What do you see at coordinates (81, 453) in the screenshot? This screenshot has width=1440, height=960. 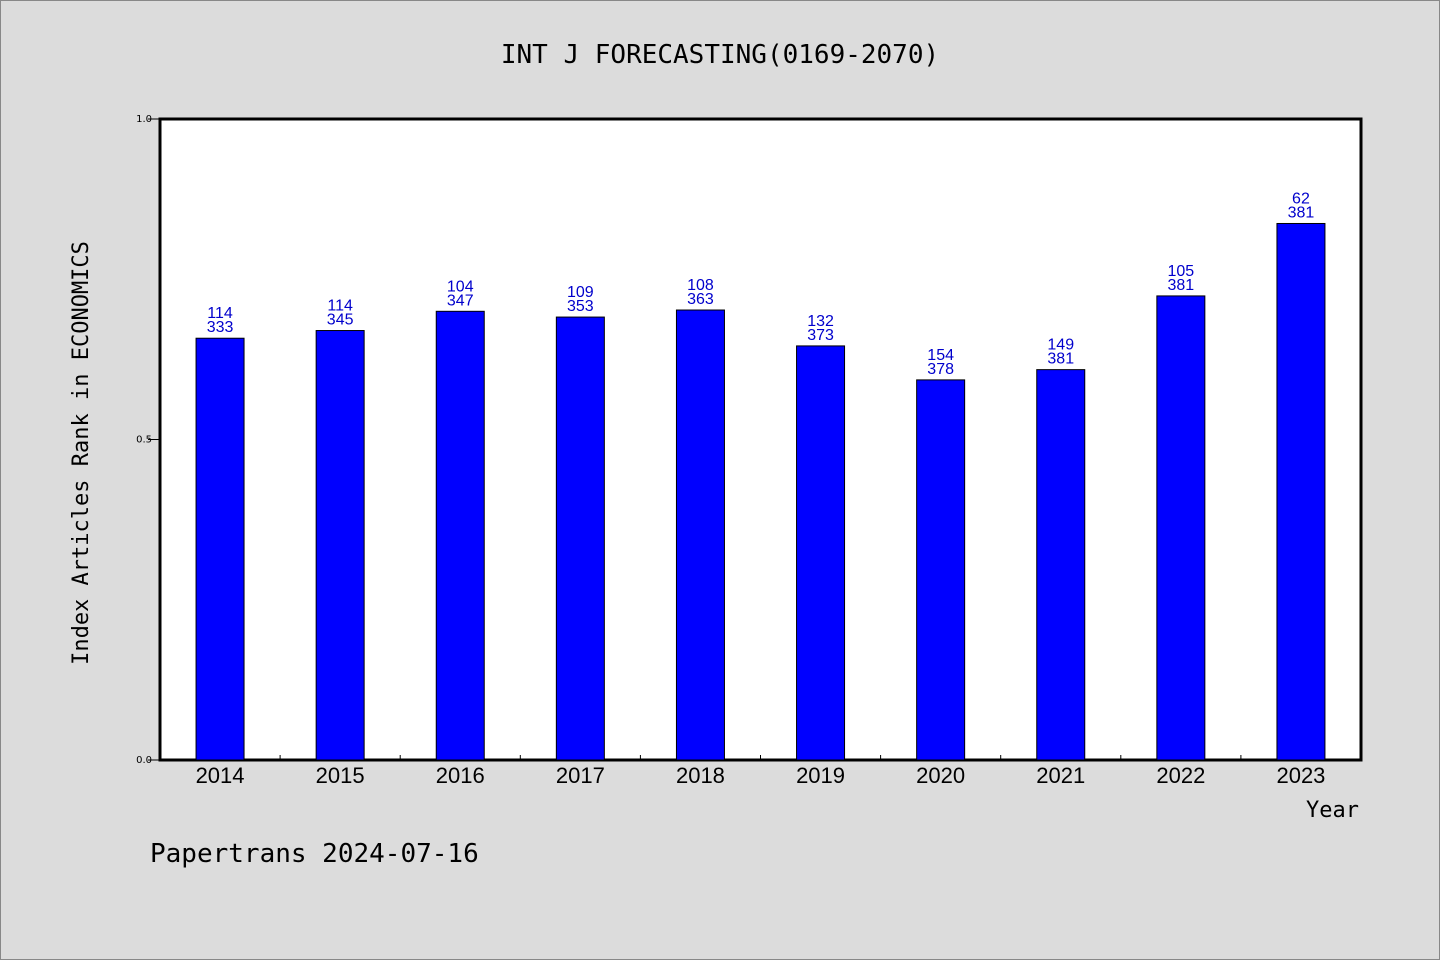 I see `y-axis-label: Index Articles Rank in ECONOMICS` at bounding box center [81, 453].